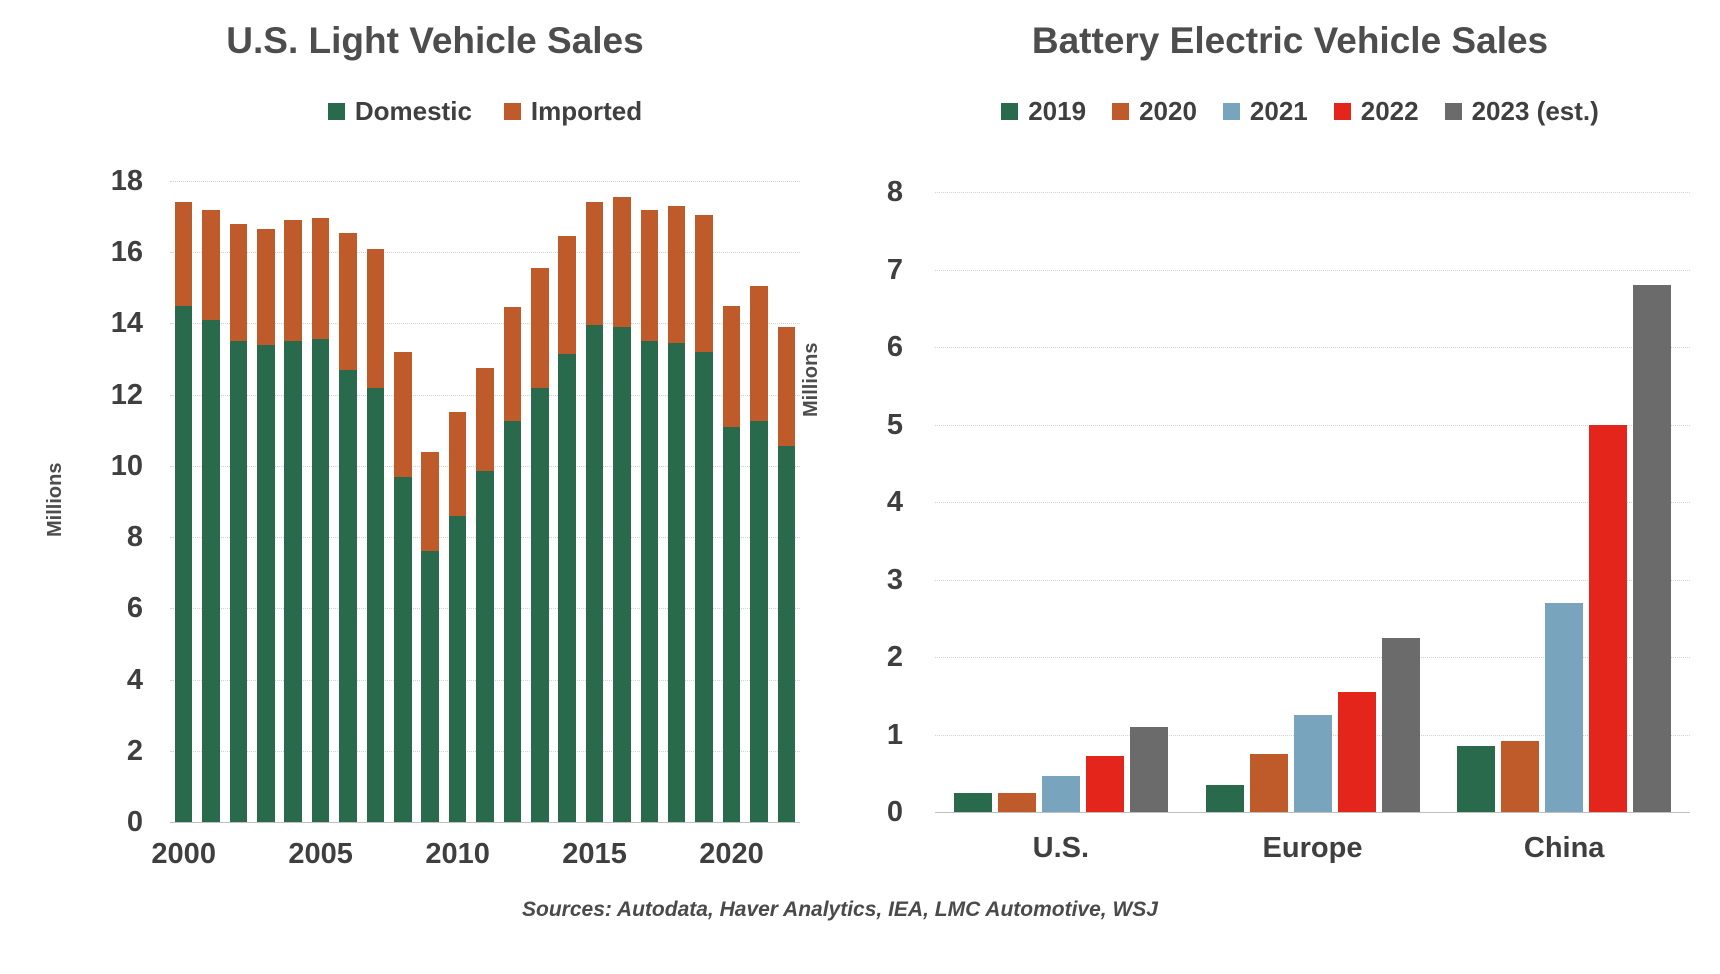  What do you see at coordinates (435, 40) in the screenshot?
I see `chart-title: U.S. Light Vehicle Sales` at bounding box center [435, 40].